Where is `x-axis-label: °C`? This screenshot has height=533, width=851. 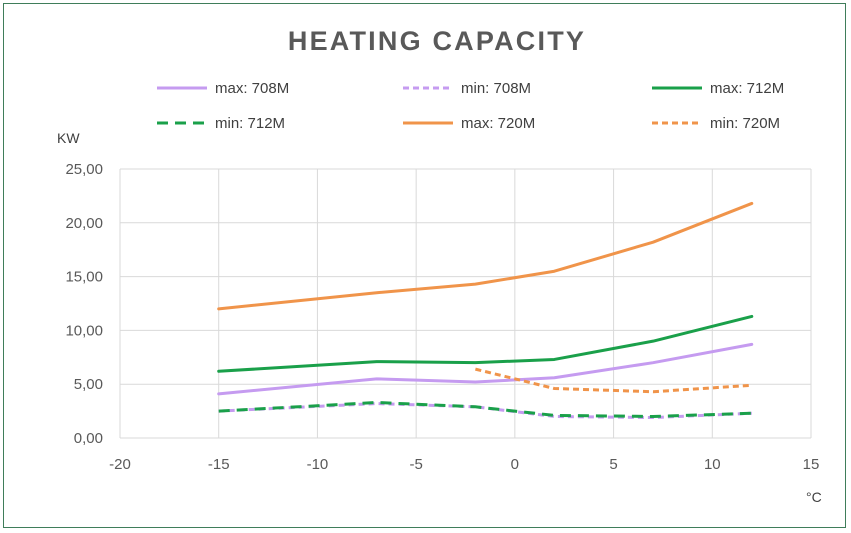 x-axis-label: °C is located at coordinates (814, 497).